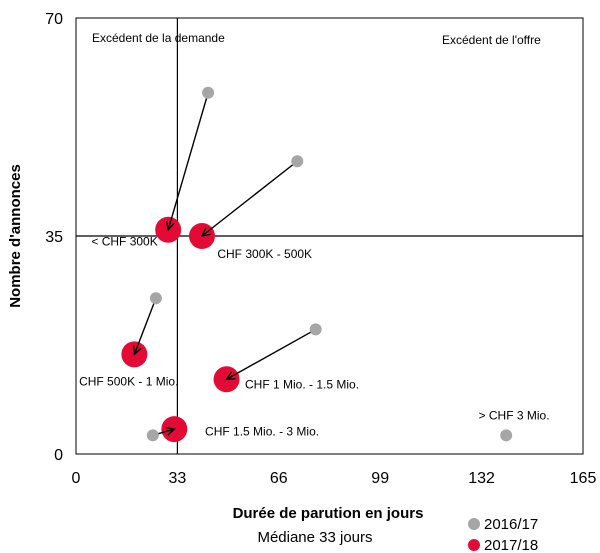  What do you see at coordinates (54, 19) in the screenshot?
I see `y-tick-label: 70` at bounding box center [54, 19].